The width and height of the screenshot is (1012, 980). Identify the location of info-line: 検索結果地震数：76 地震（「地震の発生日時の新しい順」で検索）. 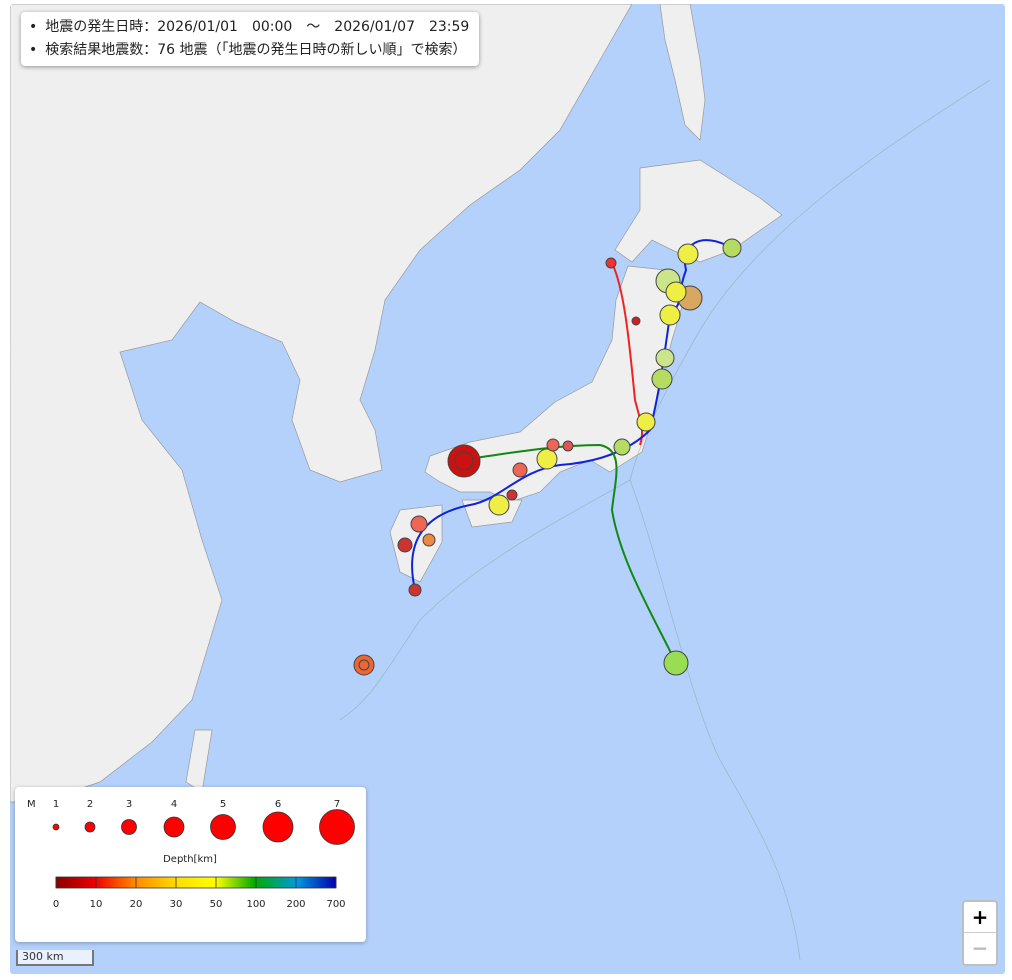
(249, 50).